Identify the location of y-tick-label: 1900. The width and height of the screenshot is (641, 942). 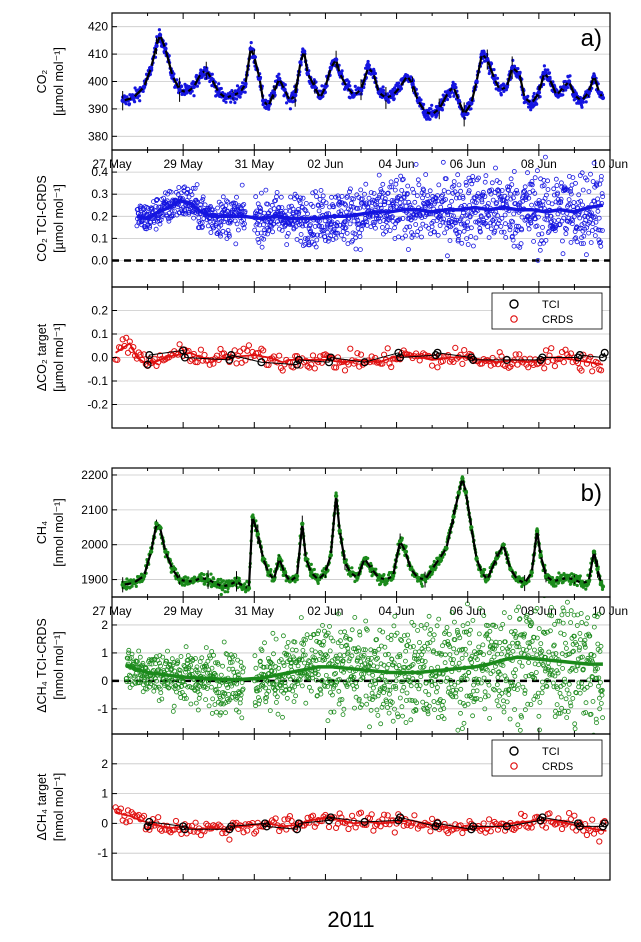
(94, 580).